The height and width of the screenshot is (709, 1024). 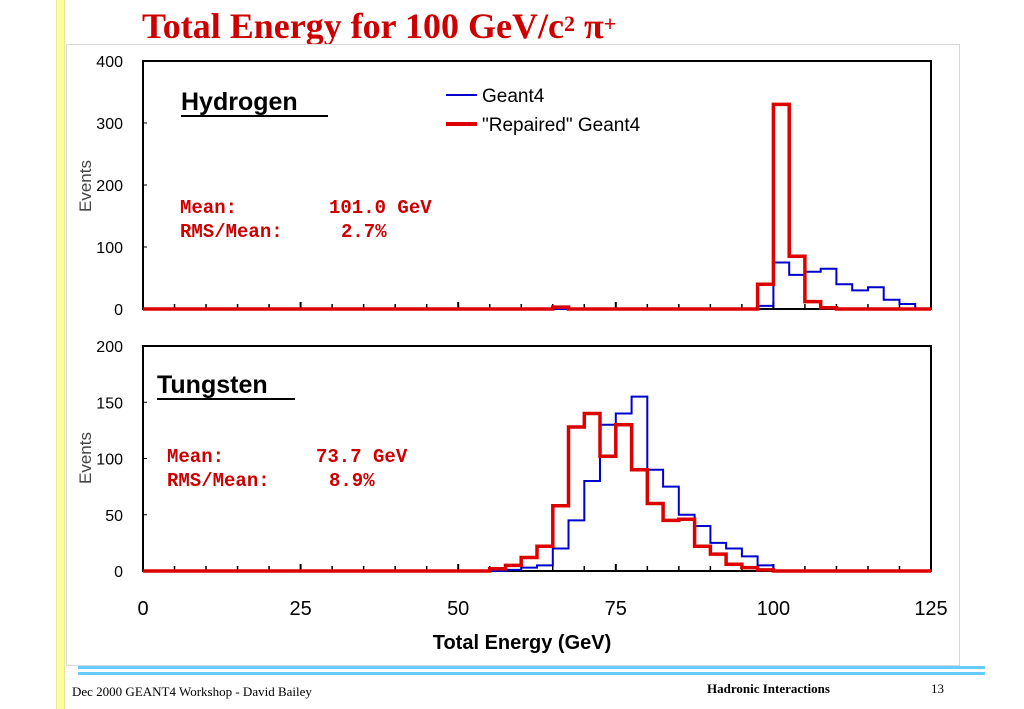 I want to click on x-tick-label: 100, so click(x=773, y=609).